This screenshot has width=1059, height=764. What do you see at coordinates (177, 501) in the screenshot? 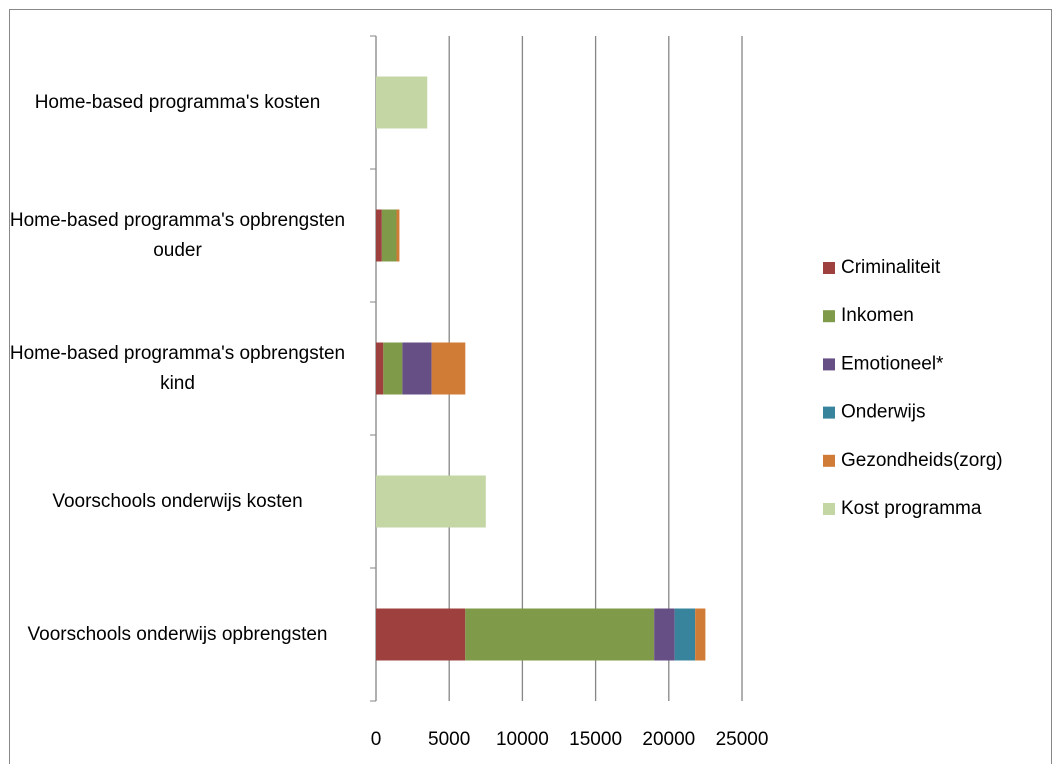
I see `y-tick-label: Voorschools onderwijs kosten` at bounding box center [177, 501].